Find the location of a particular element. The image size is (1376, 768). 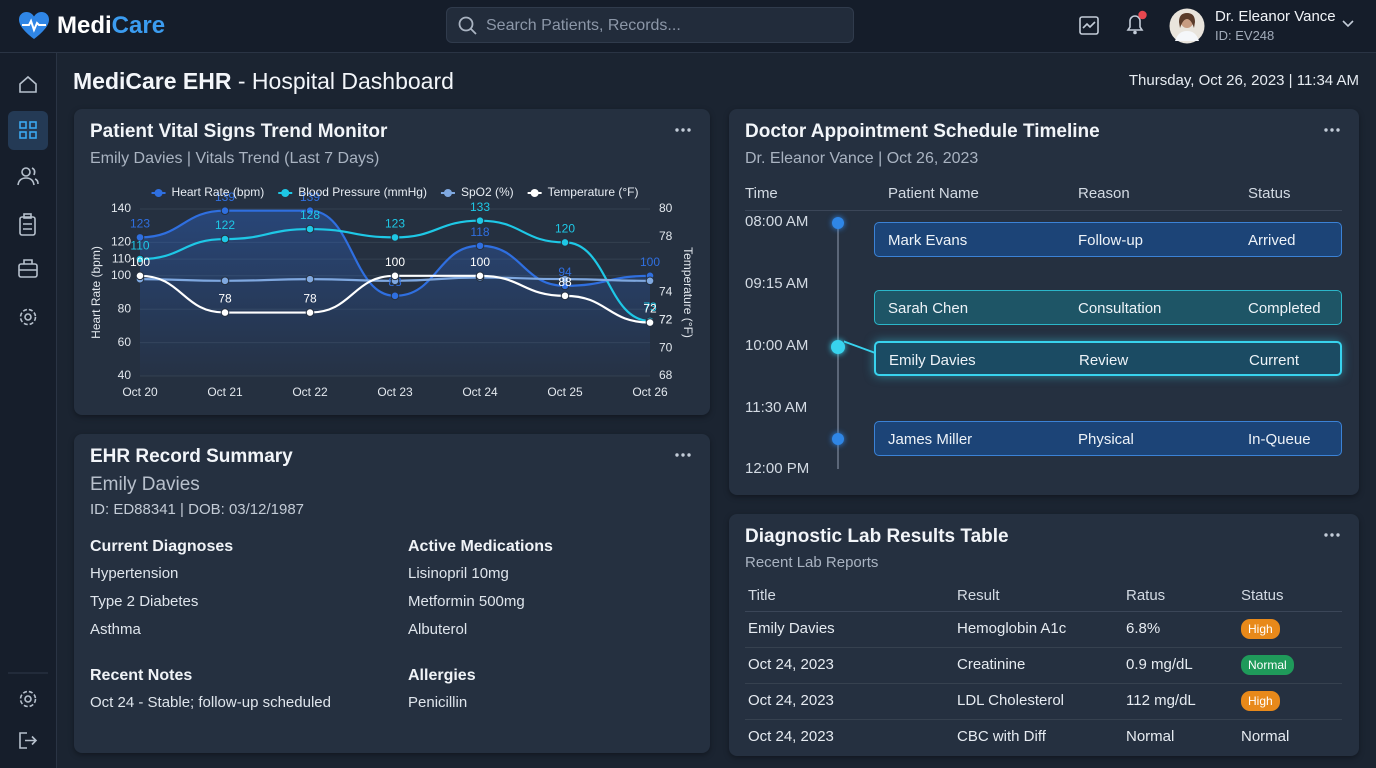

data-label: 120 is located at coordinates (565, 229).